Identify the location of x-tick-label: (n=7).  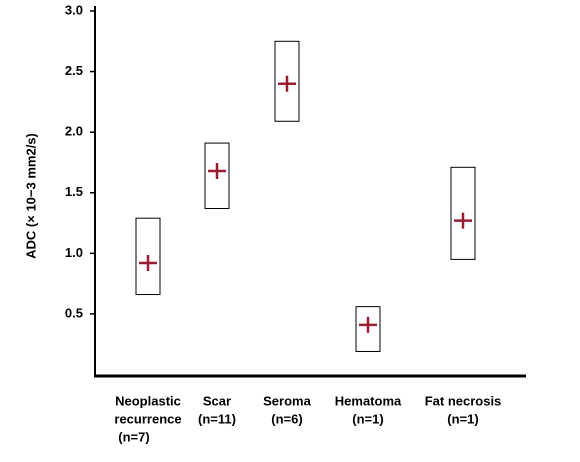
(133, 436).